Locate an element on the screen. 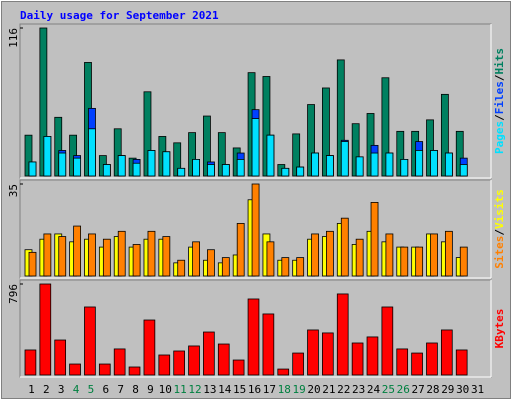 The height and width of the screenshot is (400, 512). x-tick-label: 23 is located at coordinates (358, 389).